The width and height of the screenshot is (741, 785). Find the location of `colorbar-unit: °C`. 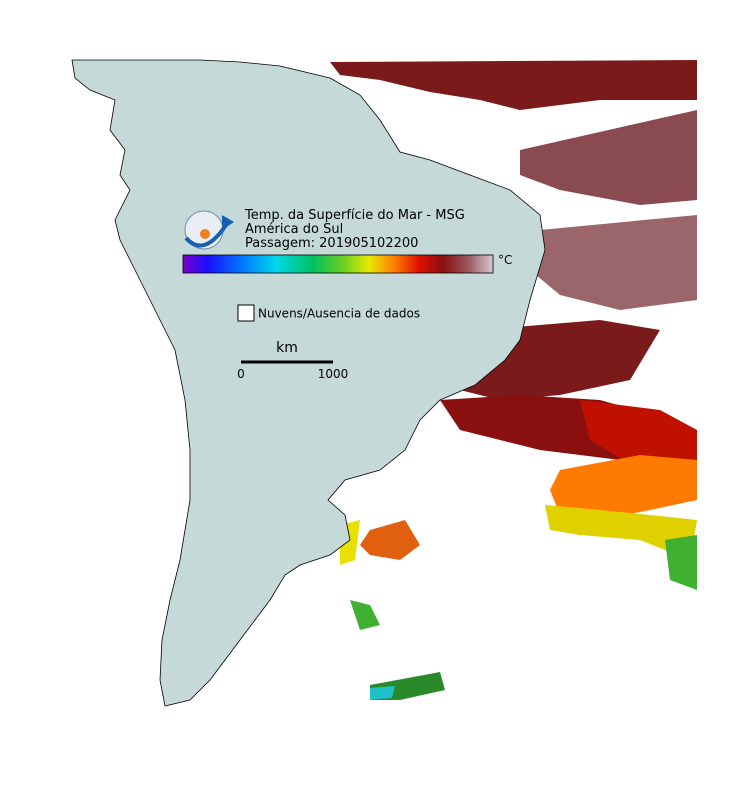

colorbar-unit: °C is located at coordinates (505, 260).